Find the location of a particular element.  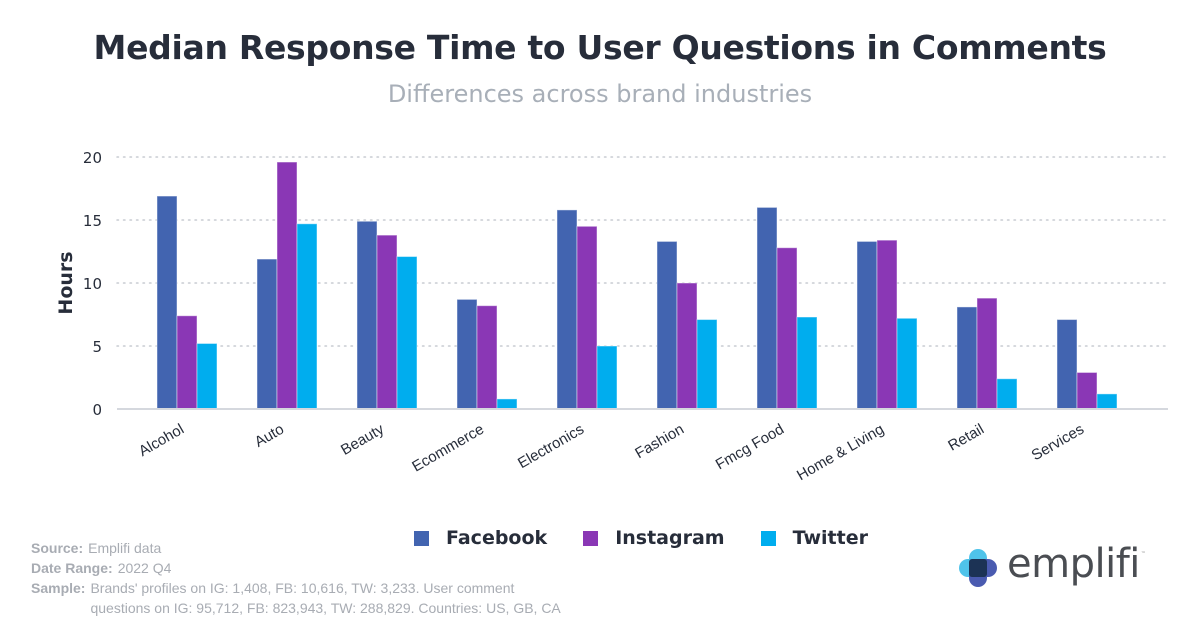

bar-twitter-fashion is located at coordinates (707, 364).